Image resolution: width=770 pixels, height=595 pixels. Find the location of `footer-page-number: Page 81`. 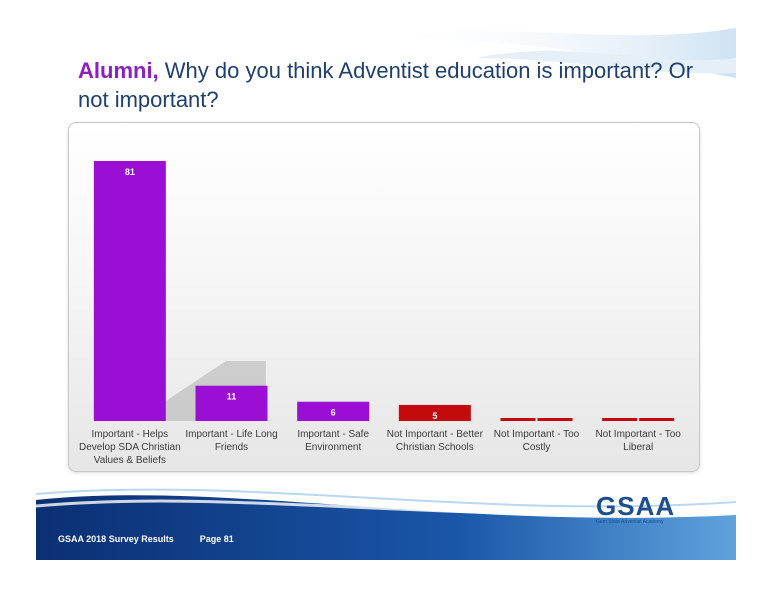

footer-page-number: Page 81 is located at coordinates (217, 539).